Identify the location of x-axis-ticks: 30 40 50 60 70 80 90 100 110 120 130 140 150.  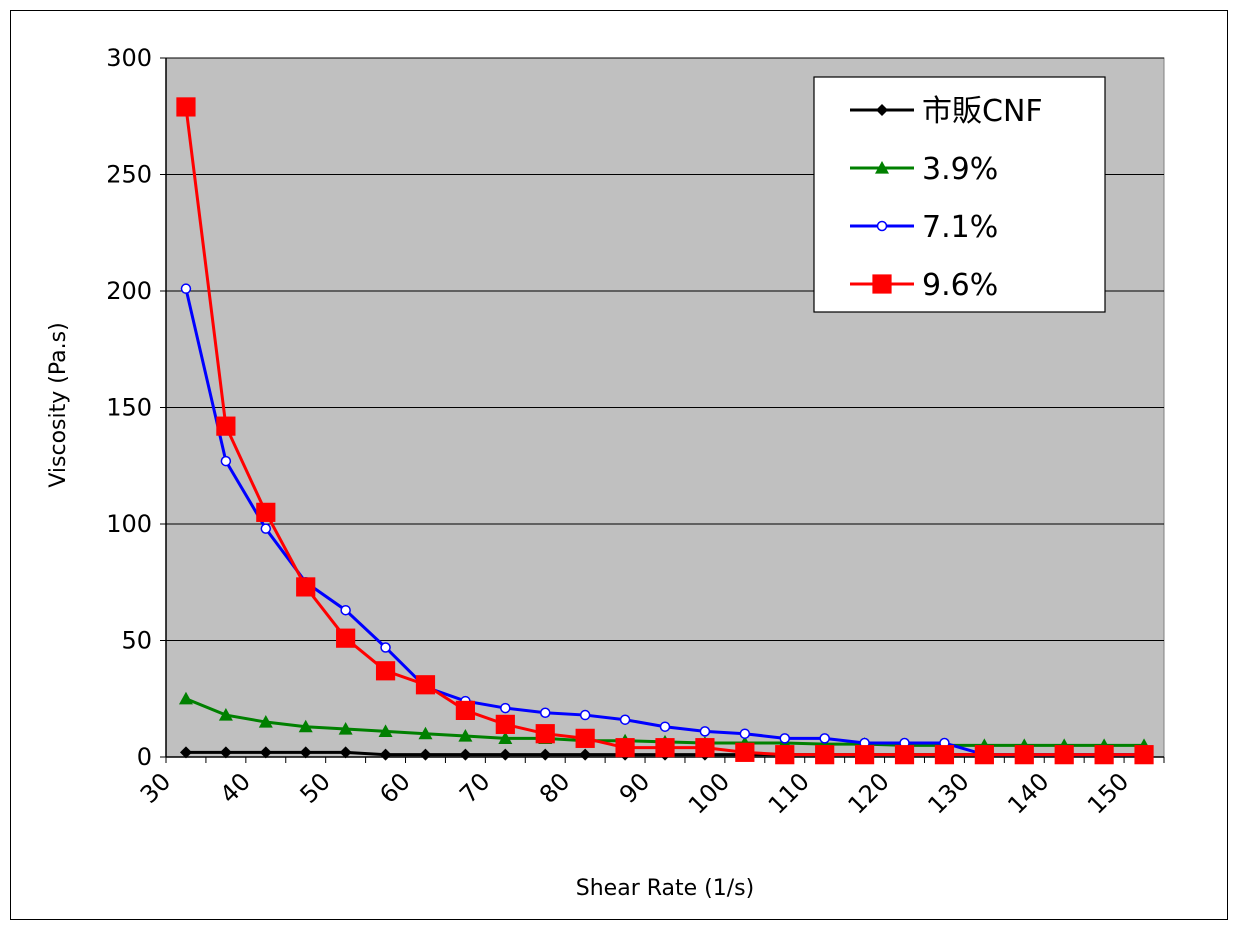
(650, 788).